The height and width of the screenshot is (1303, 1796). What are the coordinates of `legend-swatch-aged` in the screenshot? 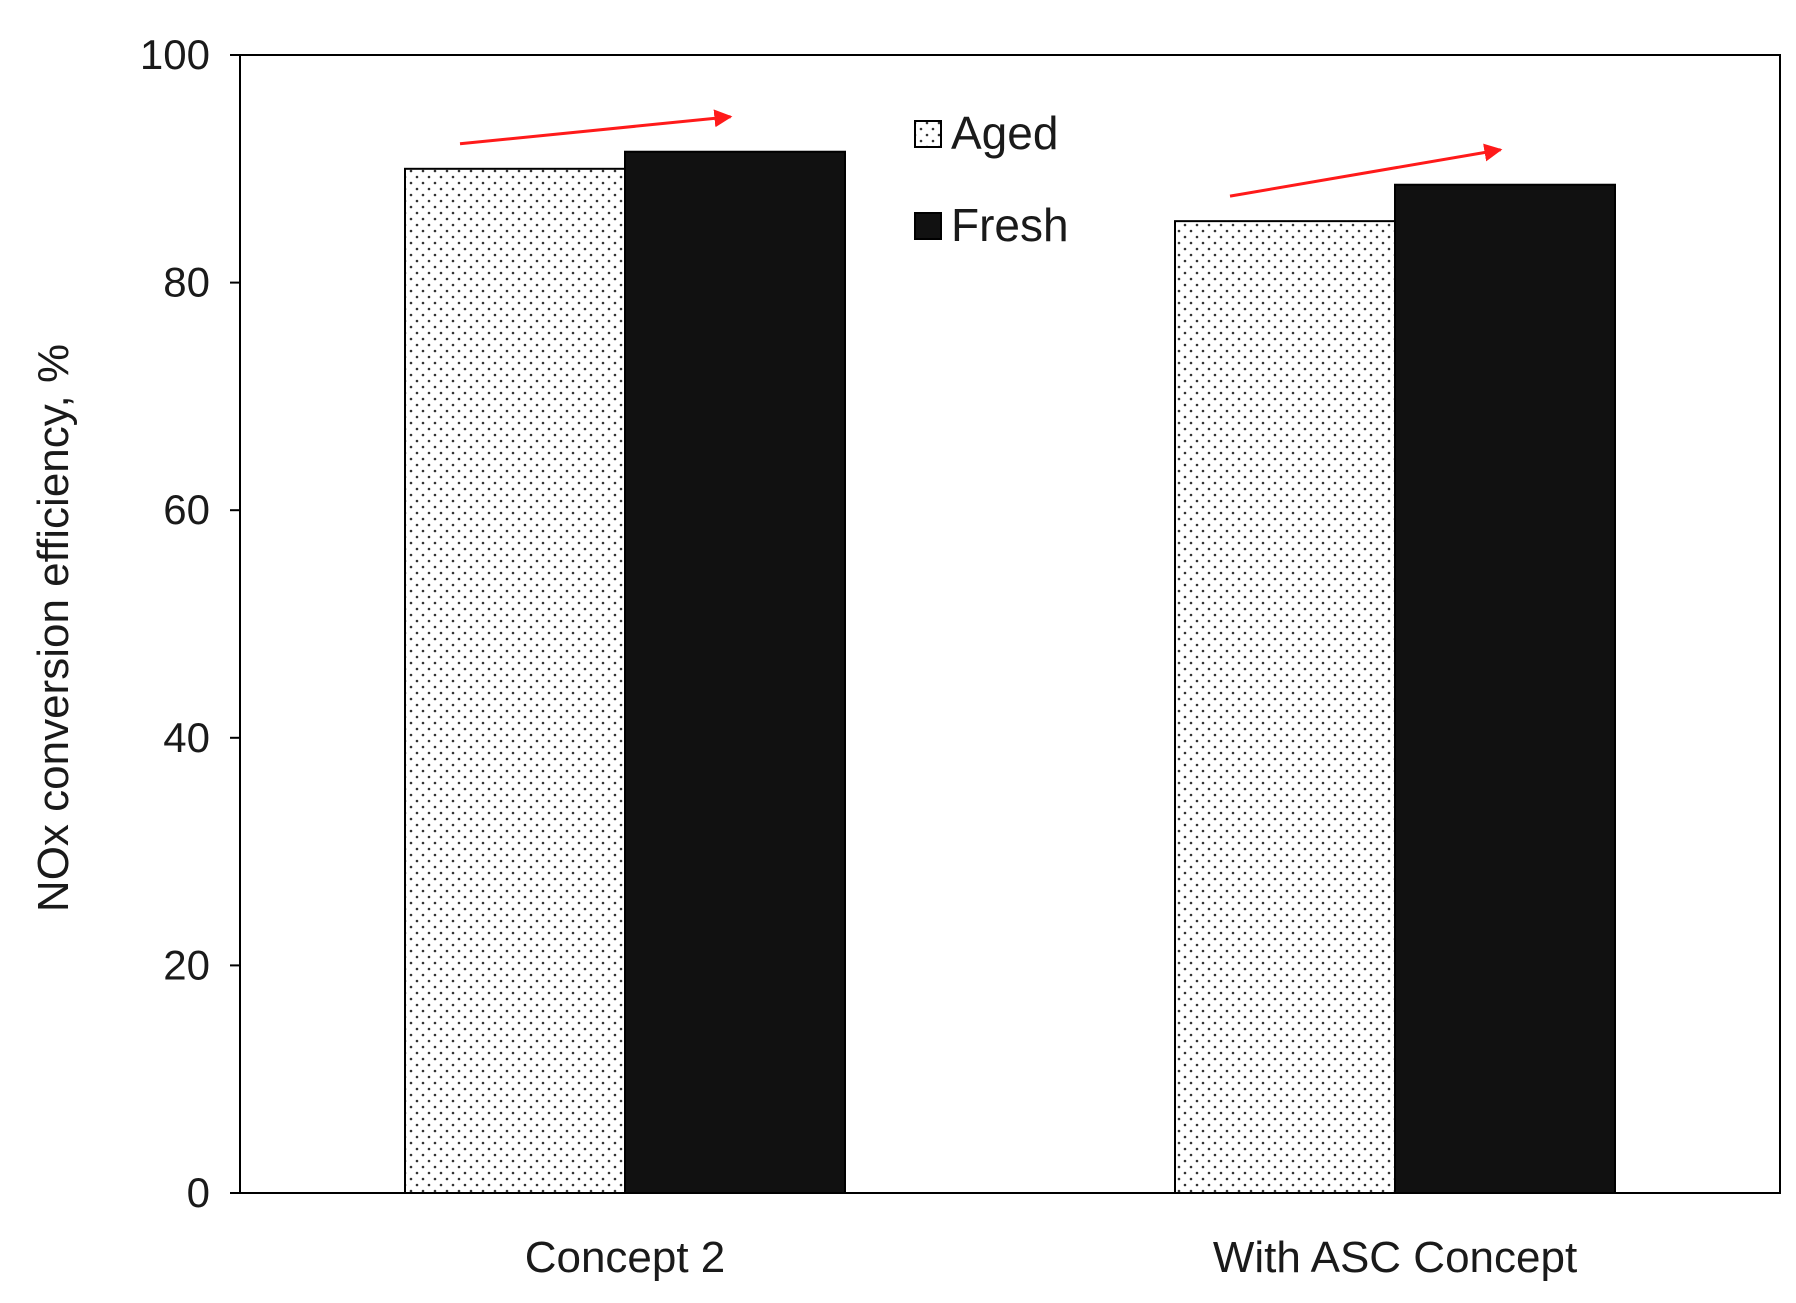 It's located at (928, 134).